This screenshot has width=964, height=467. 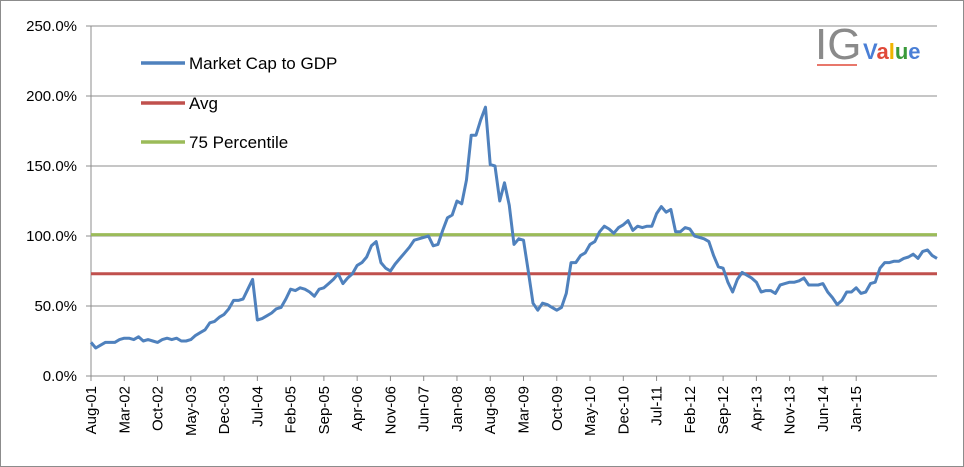 I want to click on x-tick-label: Mar-09, so click(x=524, y=410).